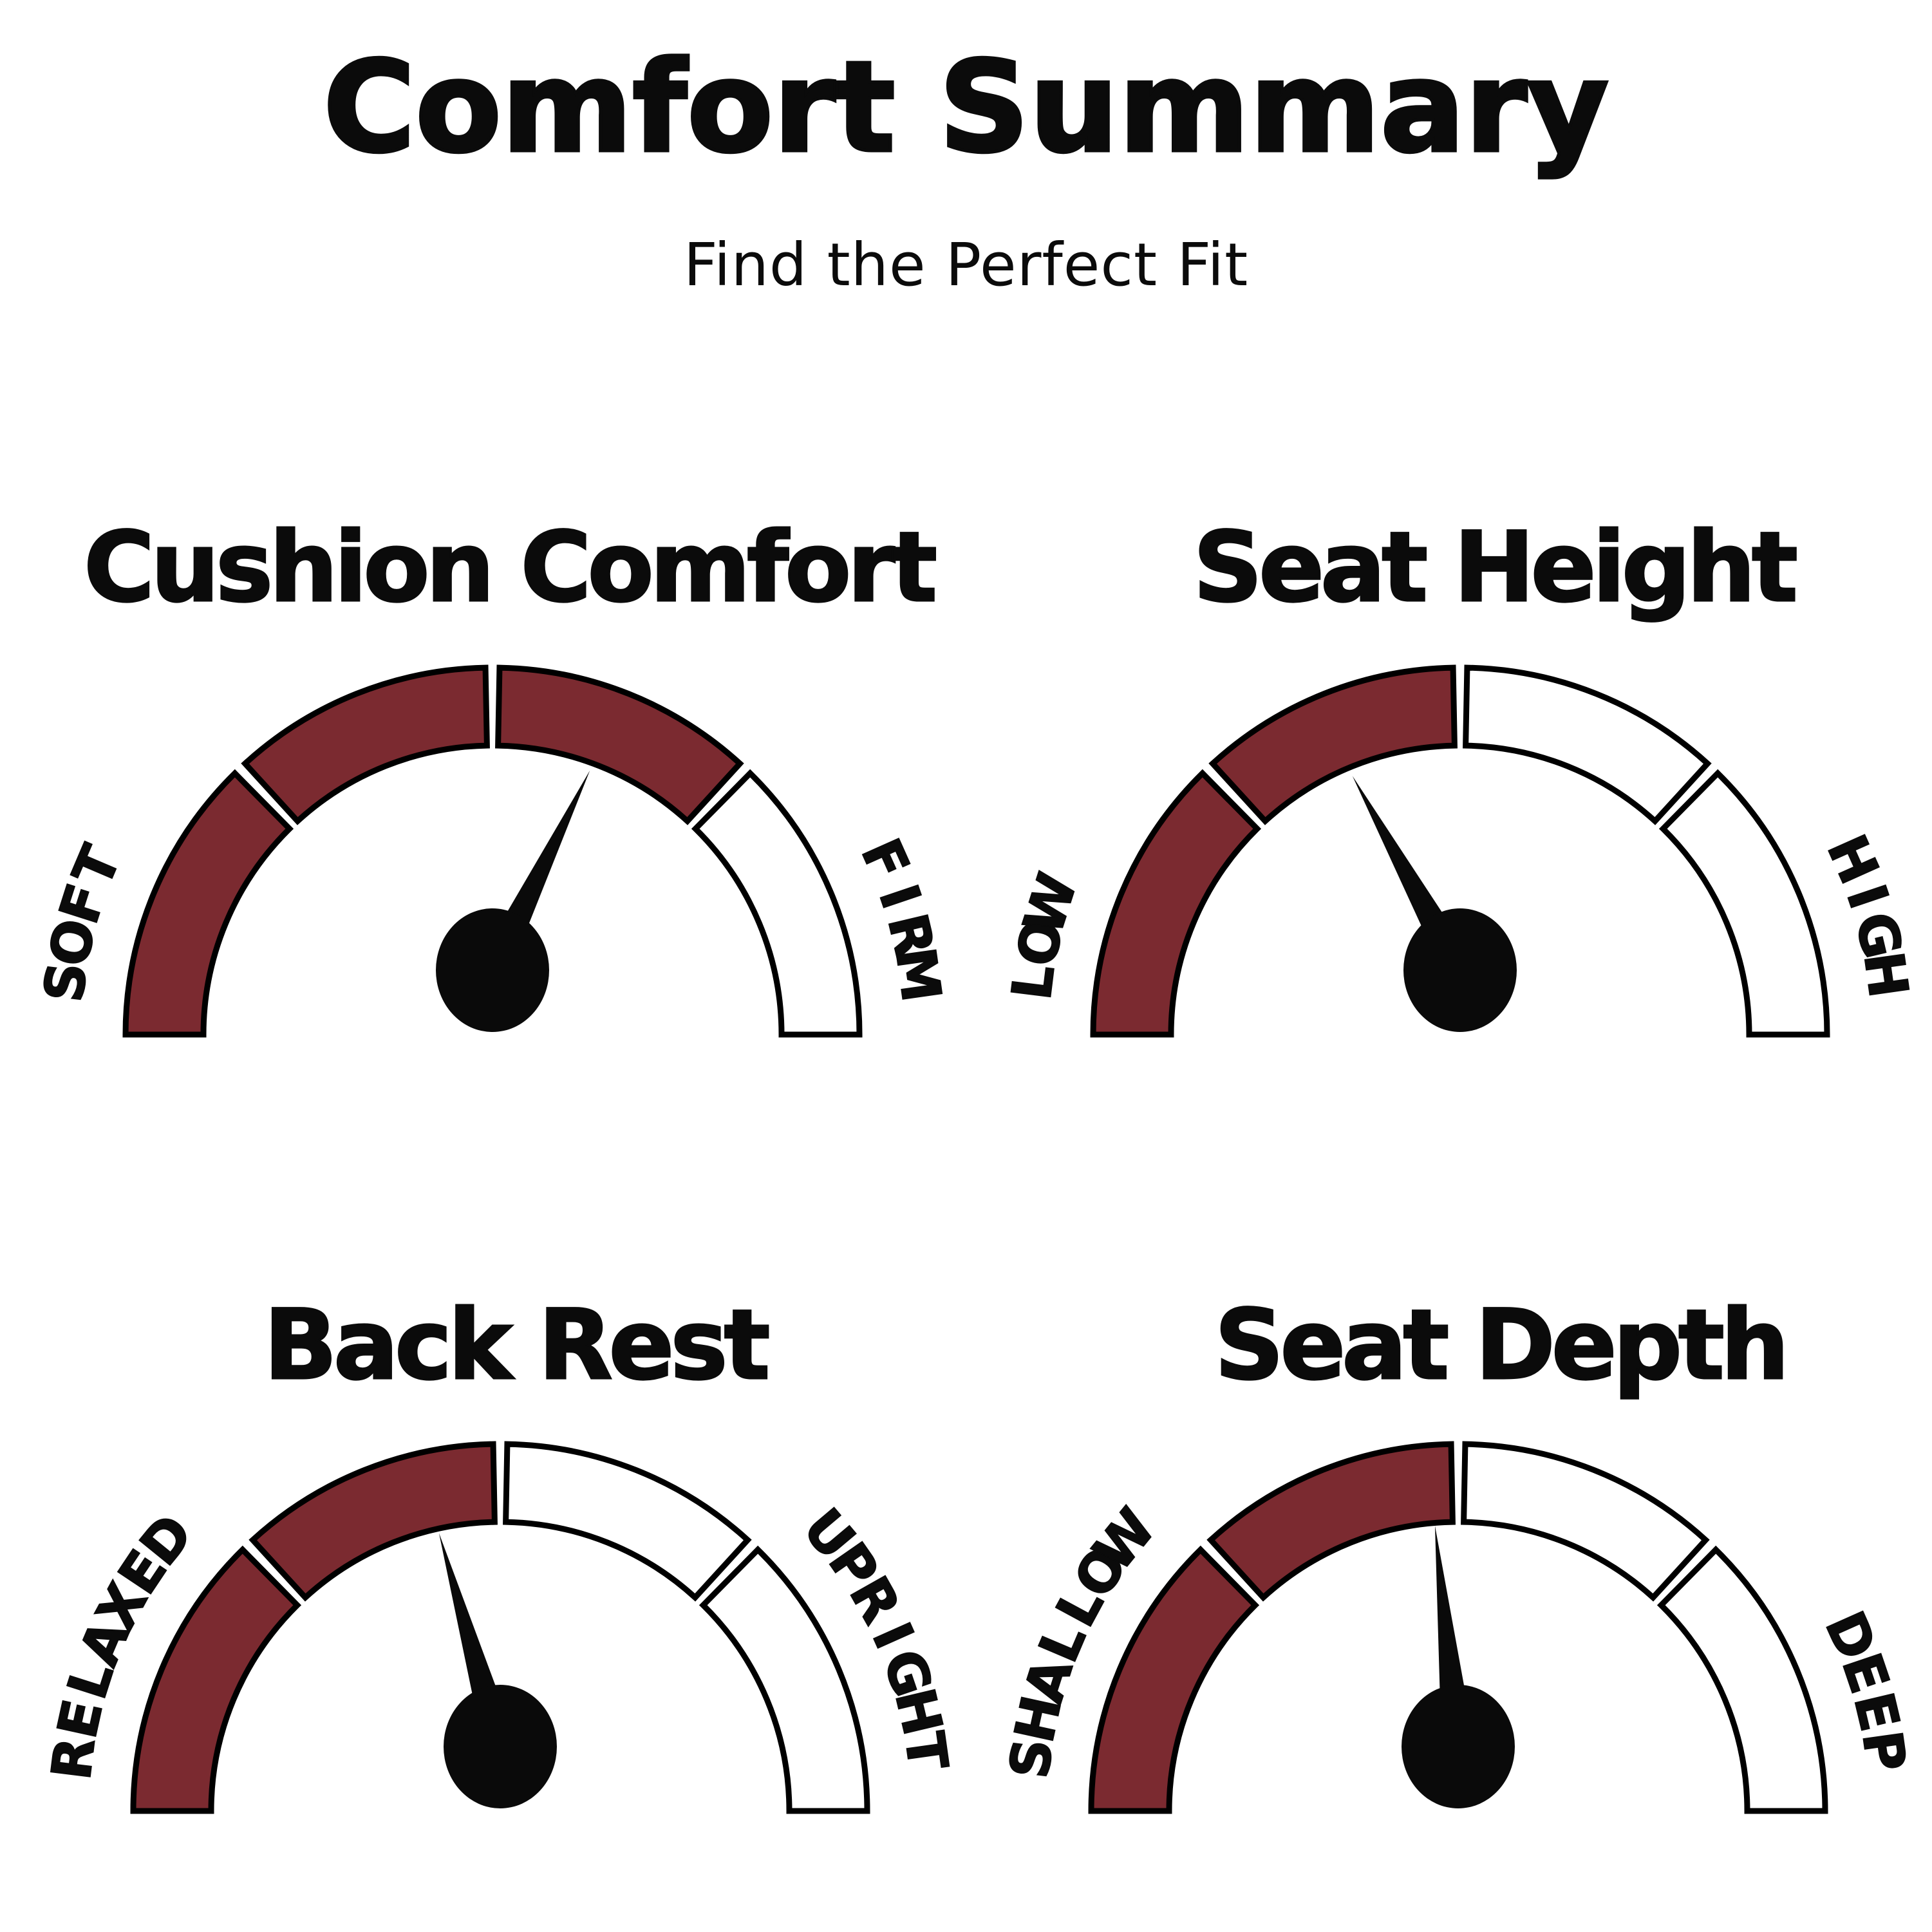 This screenshot has height=1932, width=1932. Describe the element at coordinates (1502, 1346) in the screenshot. I see `gauge-title-seat-depth: Seat Depth` at that location.